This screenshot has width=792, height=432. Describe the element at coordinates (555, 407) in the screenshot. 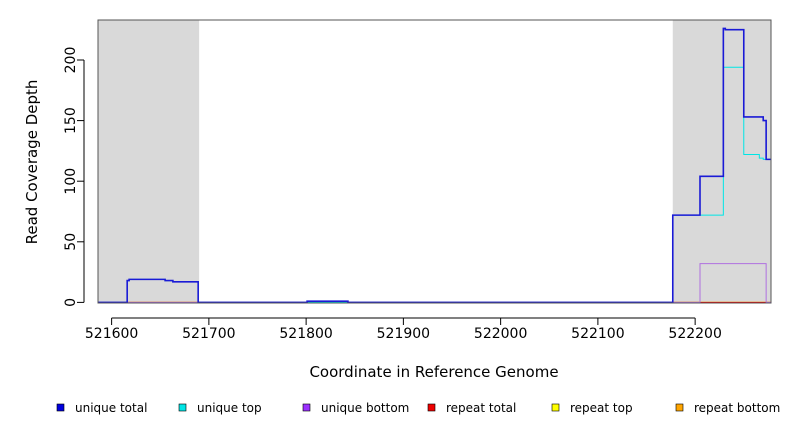

I see `legend-swatch-repeat-top` at that location.